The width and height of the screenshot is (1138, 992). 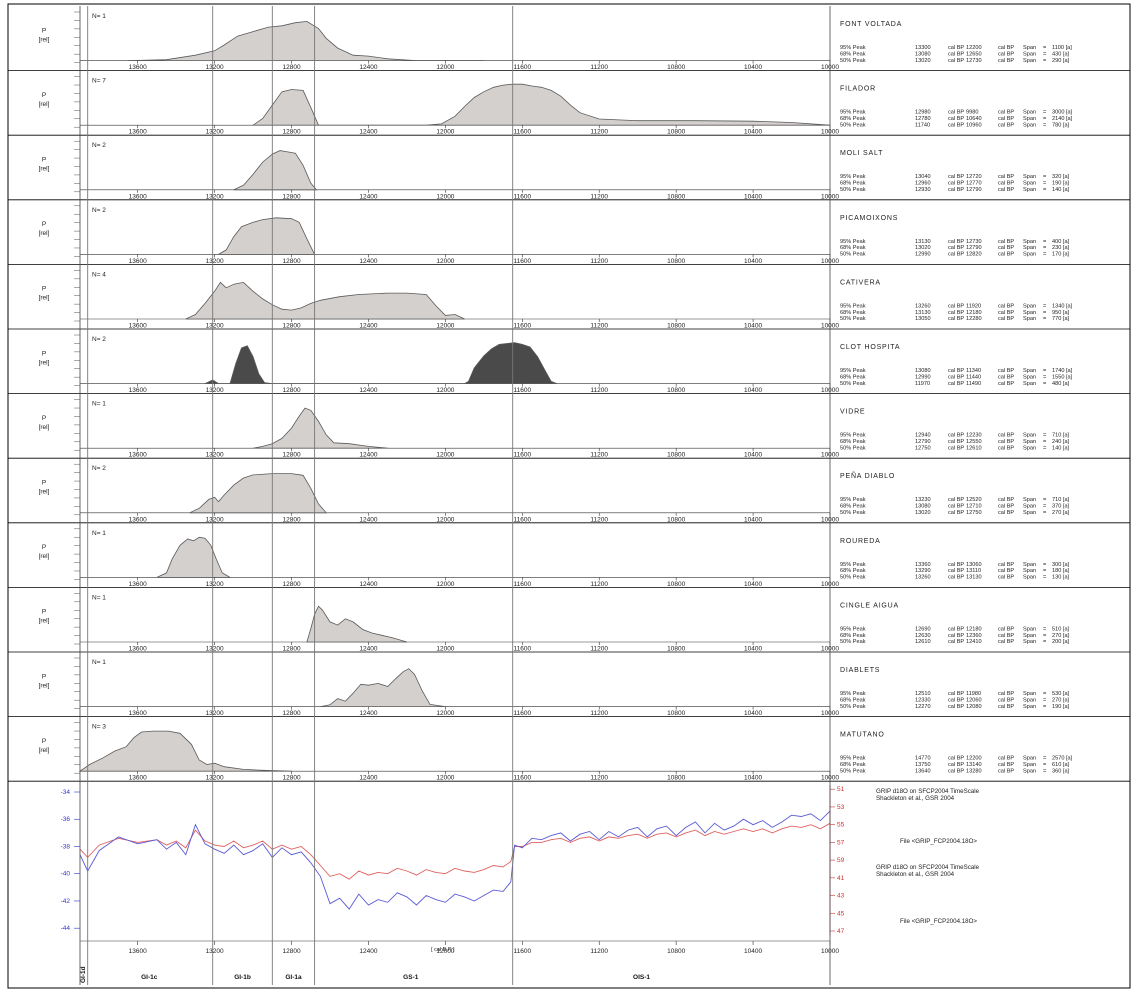 What do you see at coordinates (1062, 371) in the screenshot?
I see `peak-cell: 1740 [a]` at bounding box center [1062, 371].